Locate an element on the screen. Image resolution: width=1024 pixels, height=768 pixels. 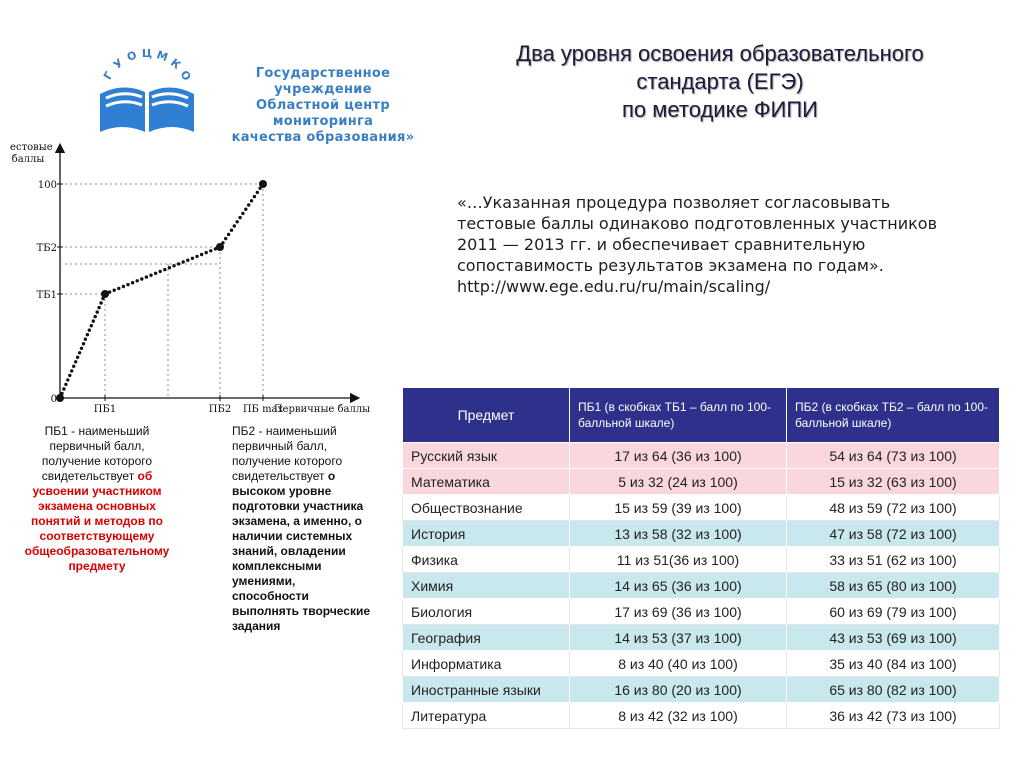
pb2-cell: 58 из 65 (80 из 100) is located at coordinates (893, 585).